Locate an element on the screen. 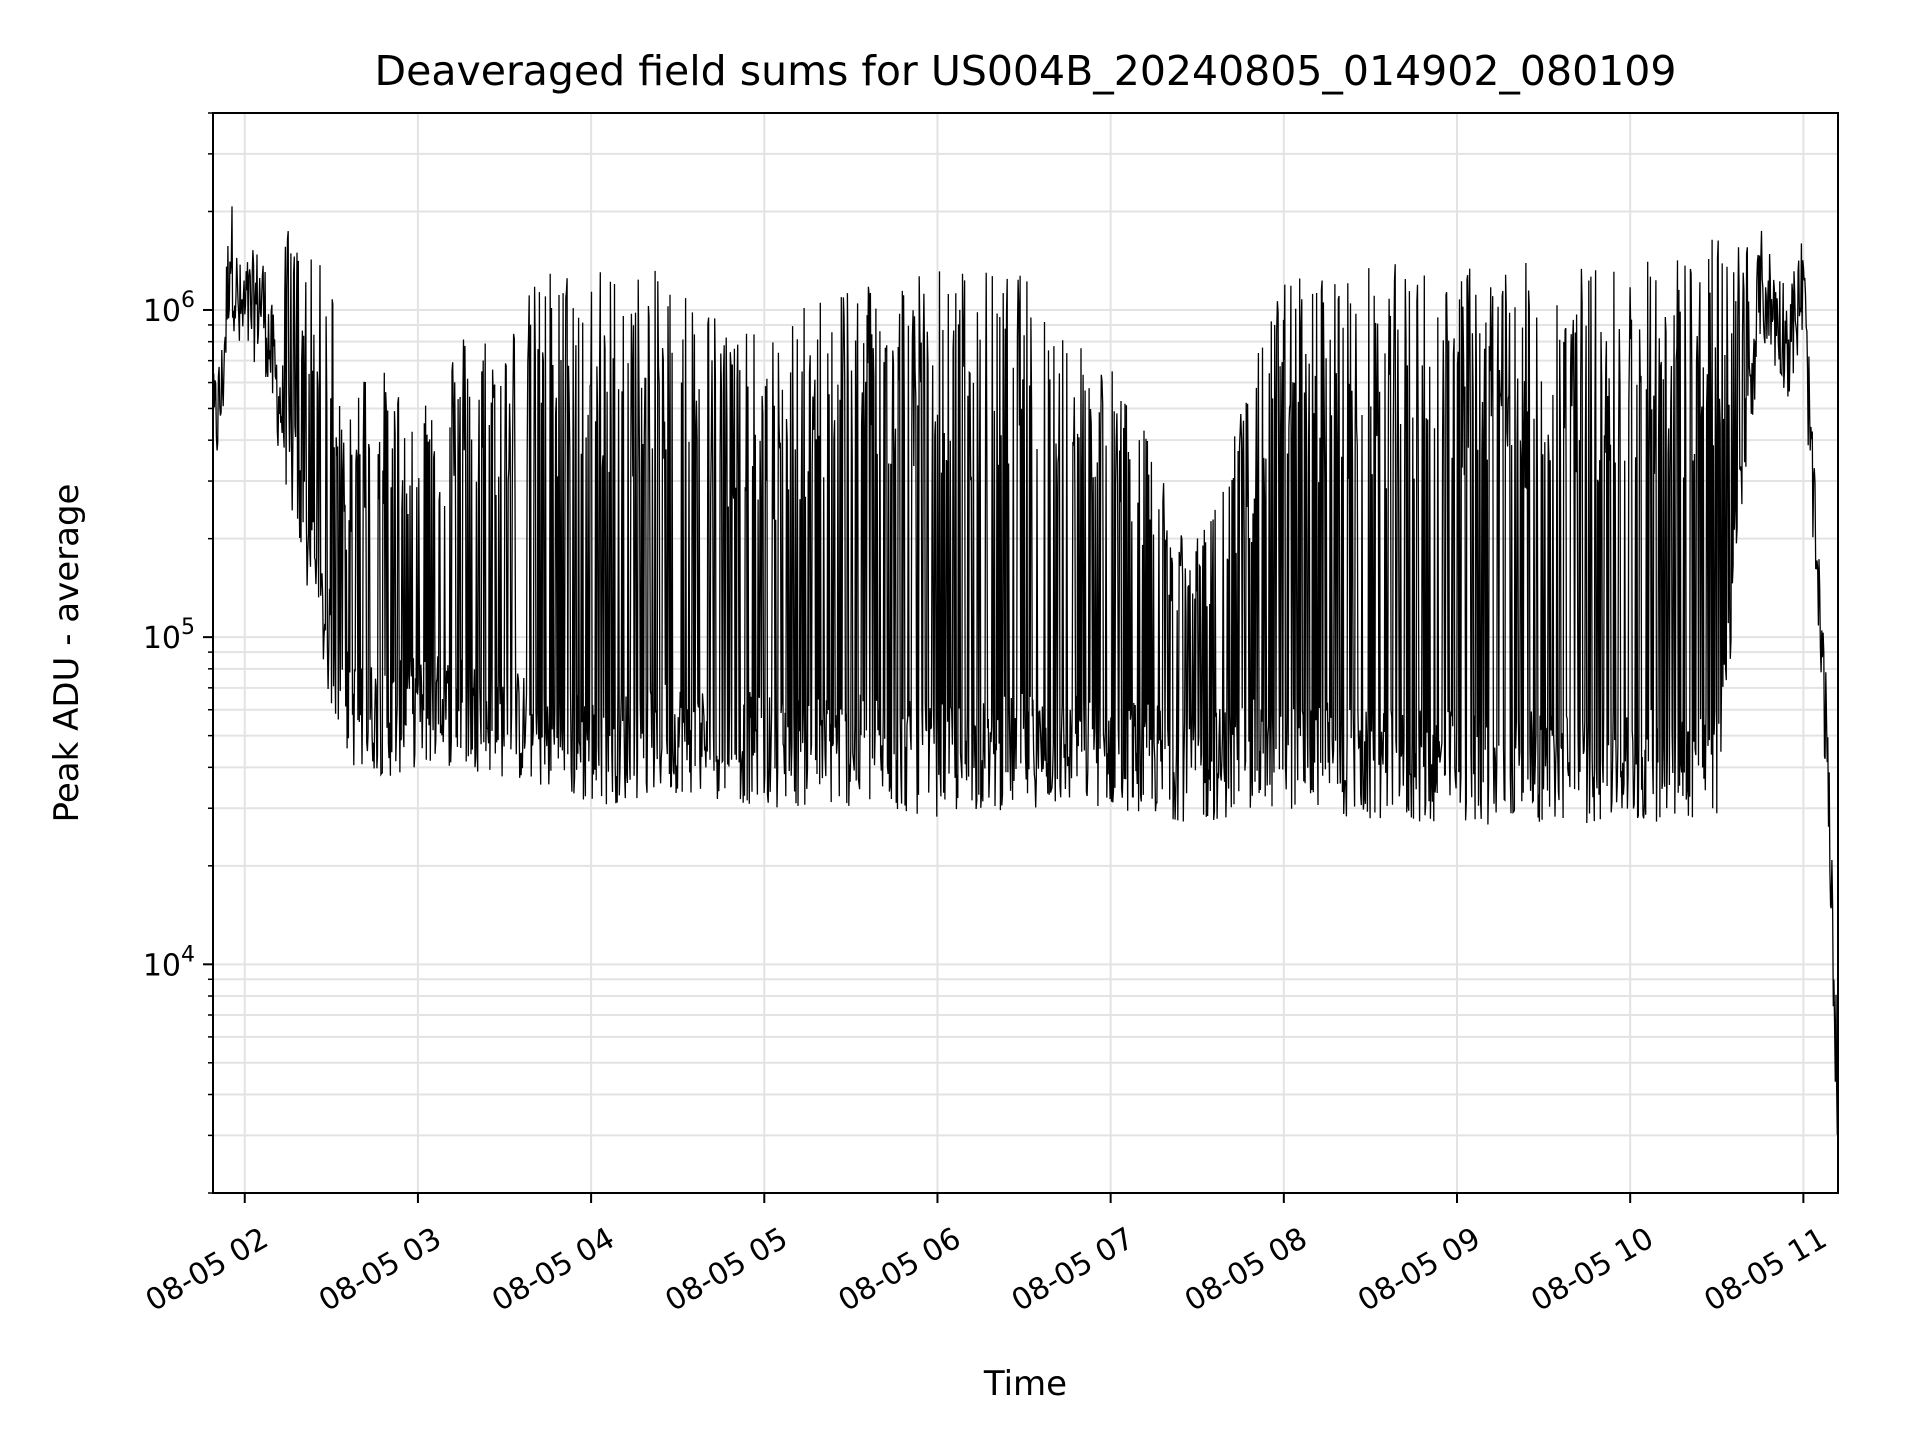 This screenshot has width=1920, height=1440. x-tick-label: 08-05 05 is located at coordinates (726, 1270).